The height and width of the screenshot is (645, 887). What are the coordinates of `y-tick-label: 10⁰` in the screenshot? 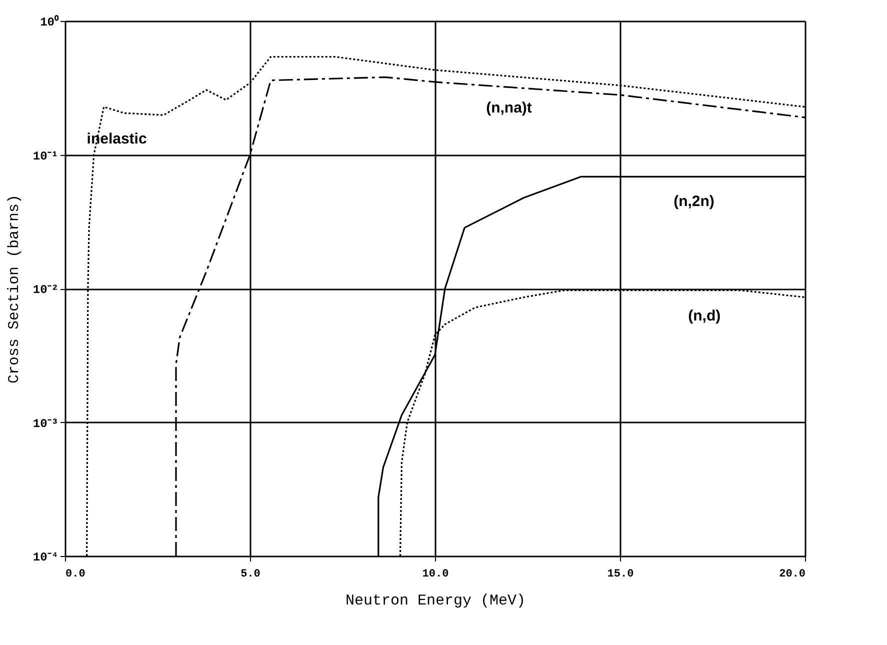 It's located at (50, 22).